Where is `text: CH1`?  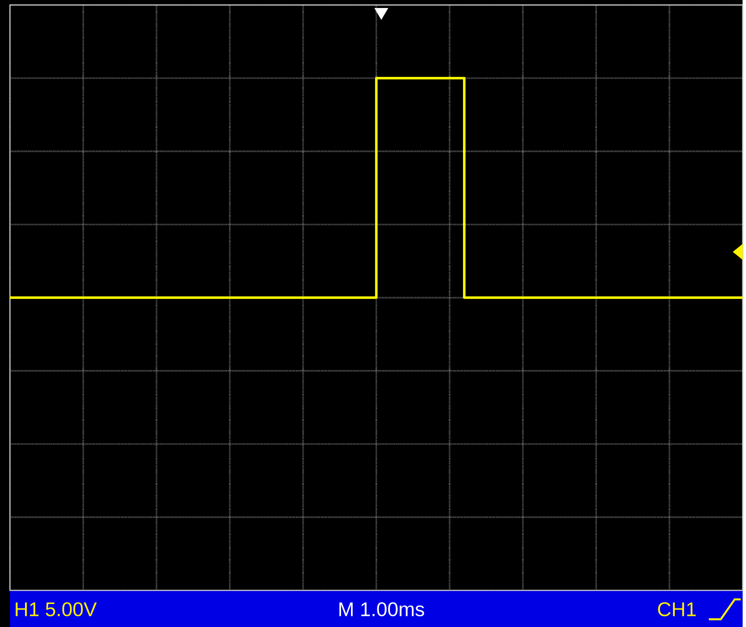 text: CH1 is located at coordinates (677, 609).